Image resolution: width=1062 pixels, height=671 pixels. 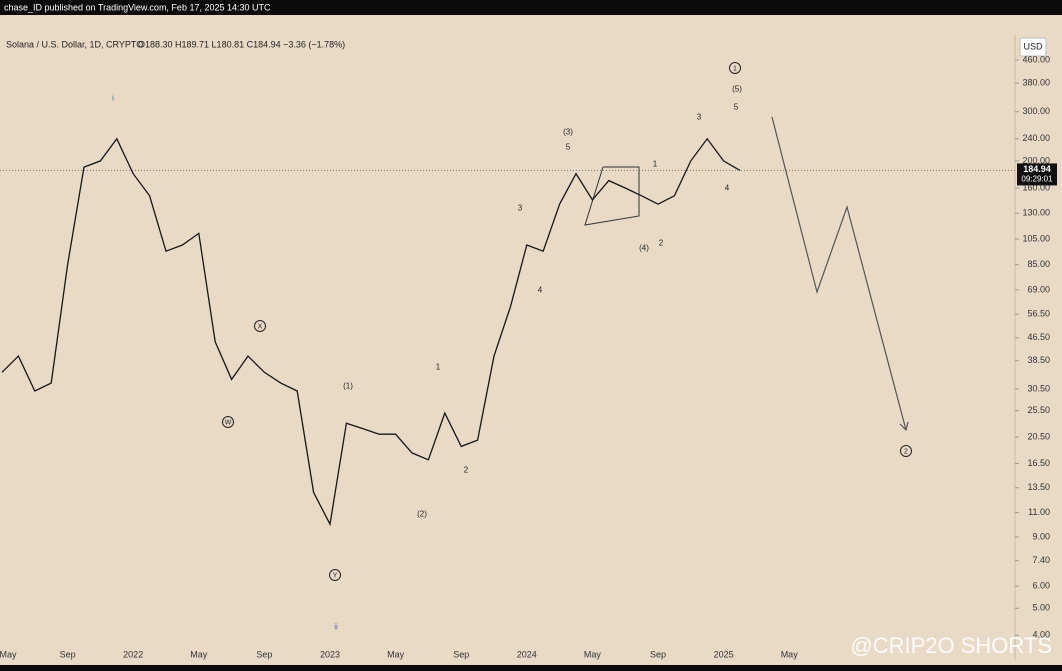 I want to click on y-tick-label: 105.00, so click(x=1036, y=238).